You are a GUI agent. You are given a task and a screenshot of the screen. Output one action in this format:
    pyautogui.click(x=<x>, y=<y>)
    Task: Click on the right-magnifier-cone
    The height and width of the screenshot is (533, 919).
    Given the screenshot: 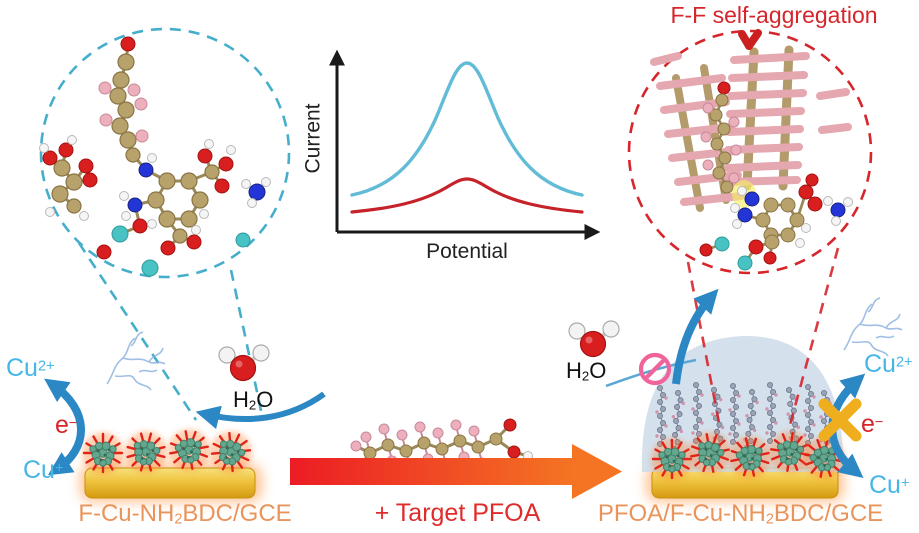 What is the action you would take?
    pyautogui.click(x=763, y=338)
    